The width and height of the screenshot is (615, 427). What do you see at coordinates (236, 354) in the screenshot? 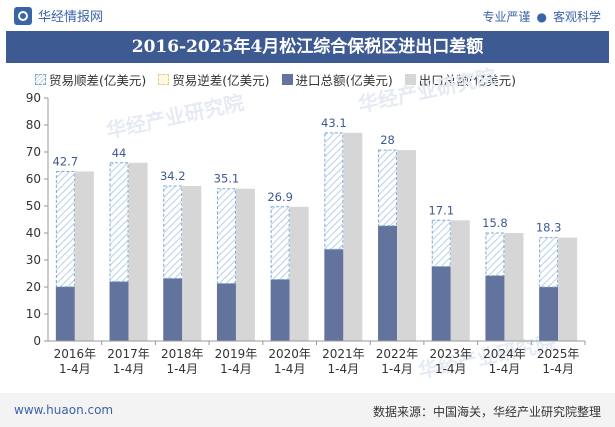
I see `x-tick-label-line: 2019年` at bounding box center [236, 354].